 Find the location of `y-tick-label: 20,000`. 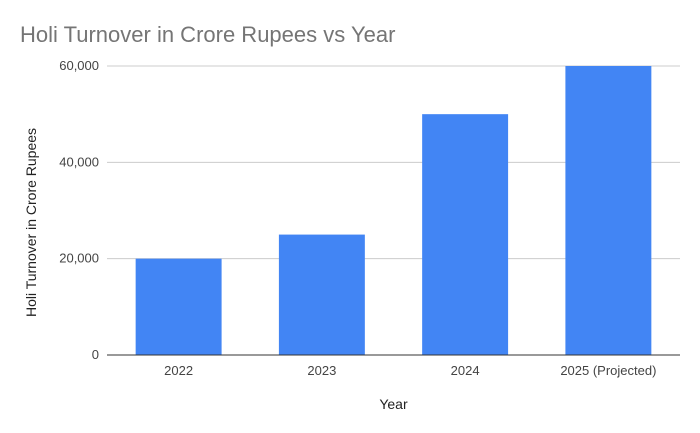

y-tick-label: 20,000 is located at coordinates (79, 258).